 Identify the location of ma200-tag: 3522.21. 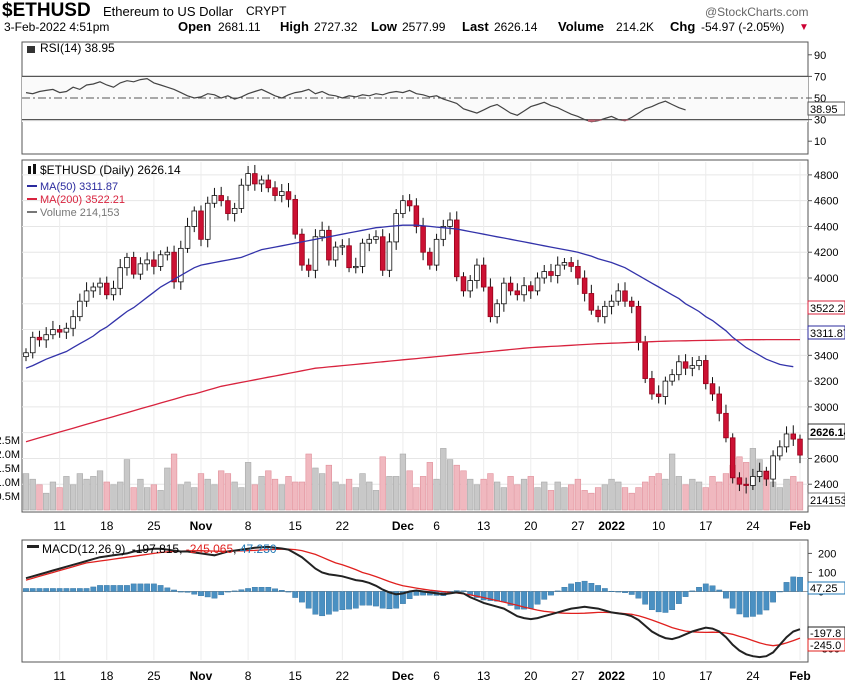
(826, 307).